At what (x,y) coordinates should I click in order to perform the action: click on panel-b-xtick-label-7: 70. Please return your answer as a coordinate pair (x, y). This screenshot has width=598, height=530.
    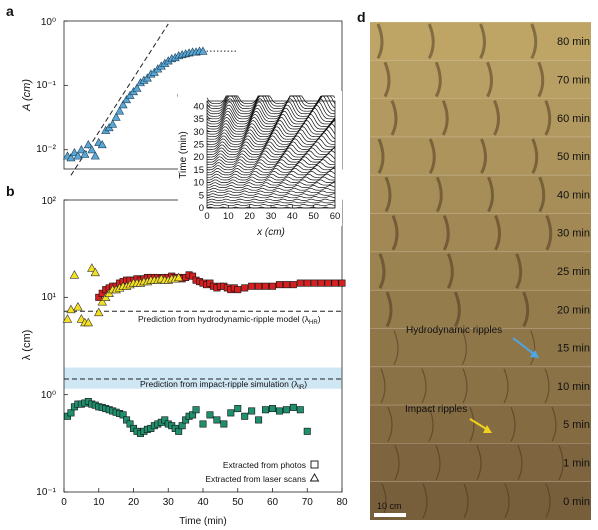
    Looking at the image, I should click on (308, 502).